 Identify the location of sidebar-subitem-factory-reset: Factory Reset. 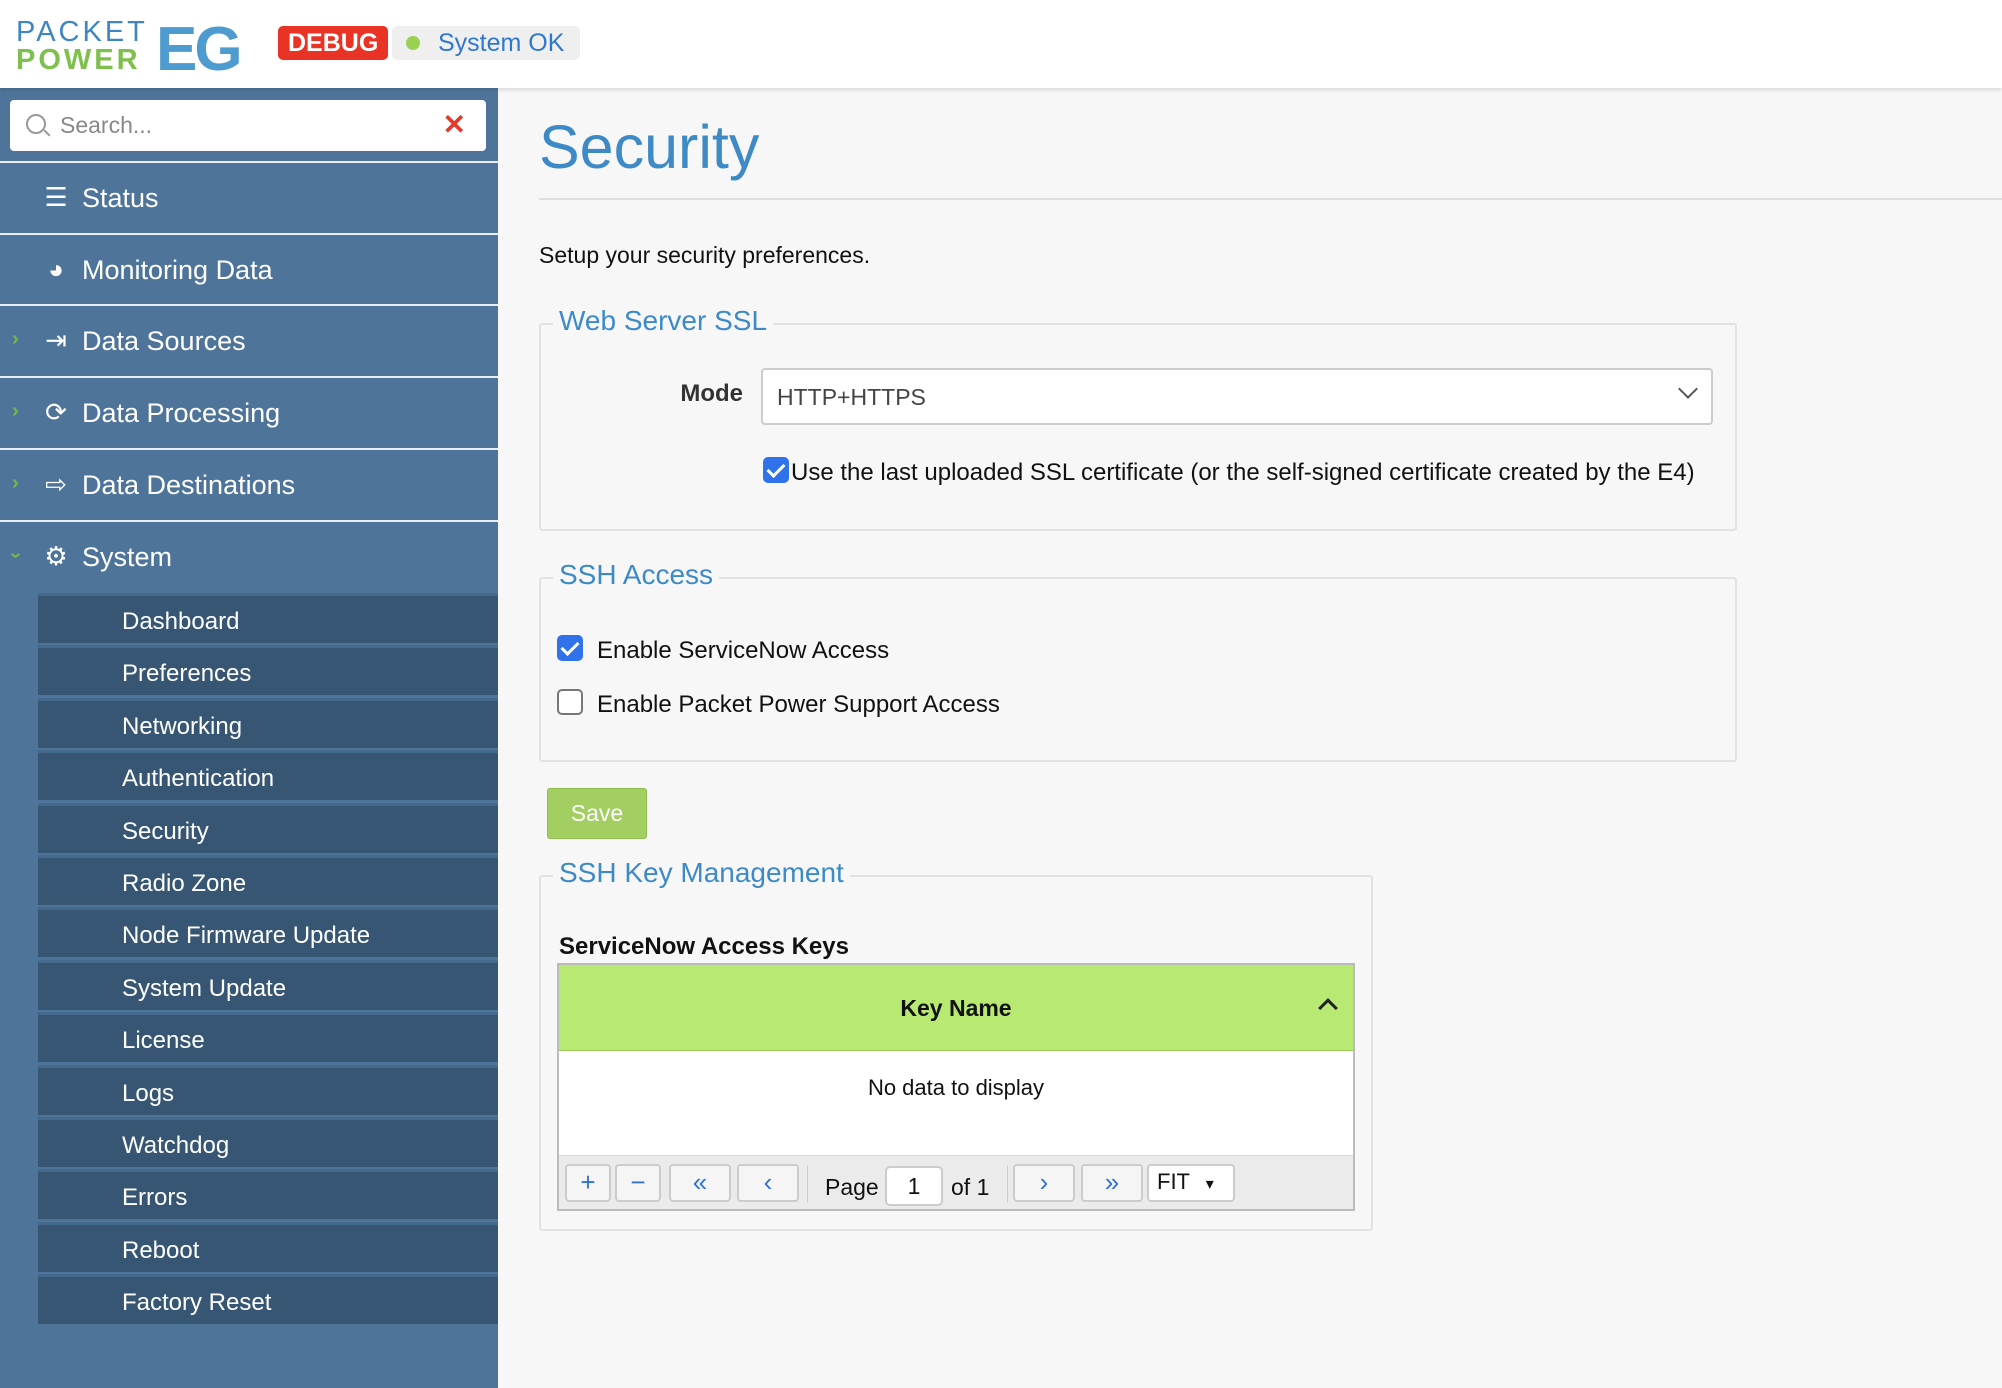
(268, 1299).